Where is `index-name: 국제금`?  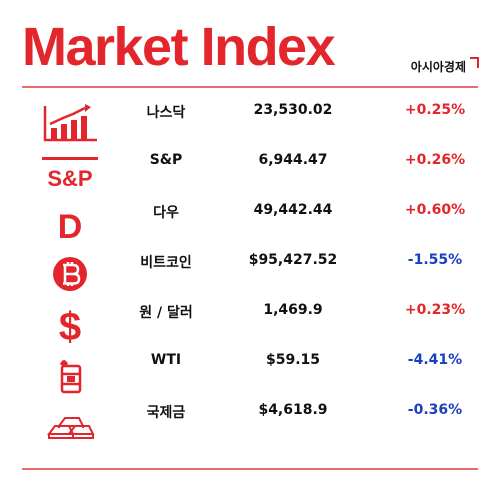 index-name: 국제금 is located at coordinates (166, 413).